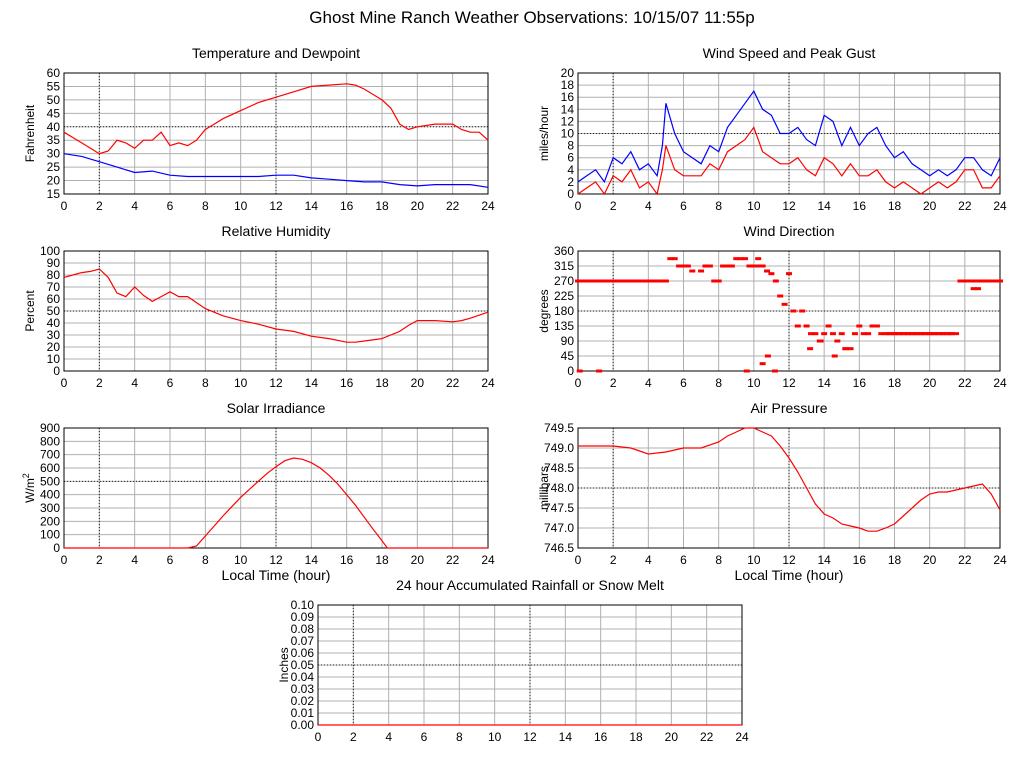  What do you see at coordinates (544, 488) in the screenshot?
I see `y-axis-label: millibars` at bounding box center [544, 488].